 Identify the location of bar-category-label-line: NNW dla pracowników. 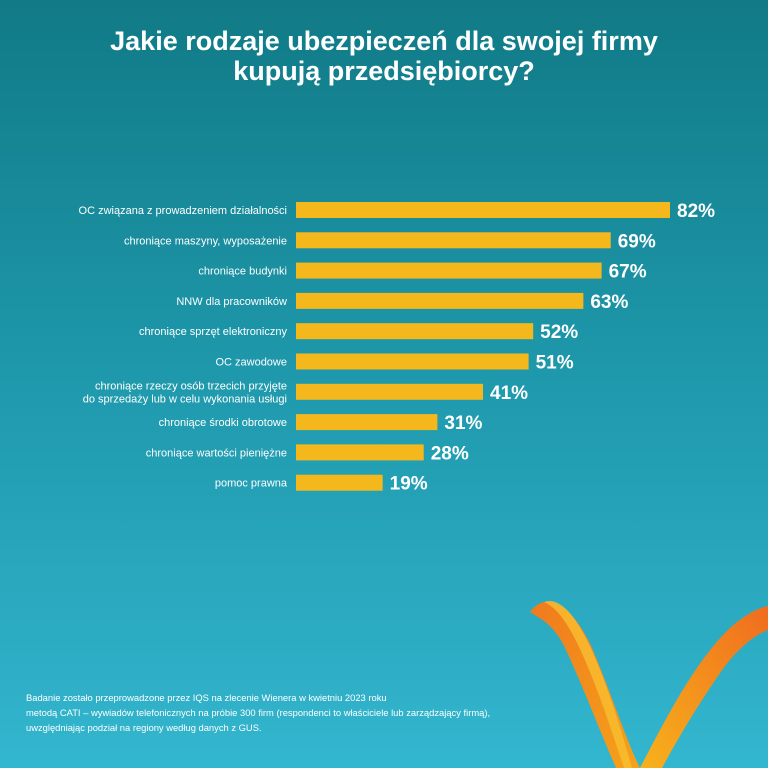
(231, 302).